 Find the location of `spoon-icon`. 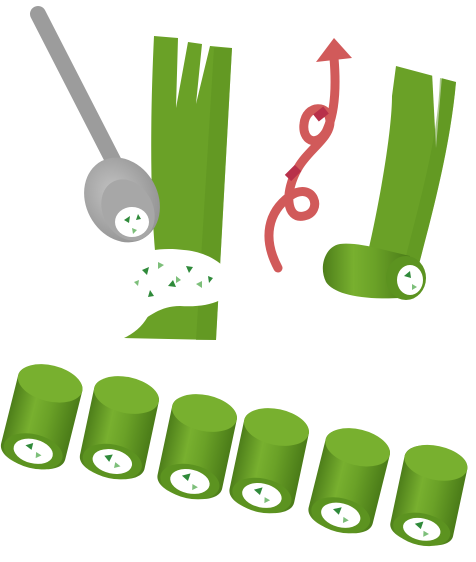

spoon-icon is located at coordinates (78, 92).